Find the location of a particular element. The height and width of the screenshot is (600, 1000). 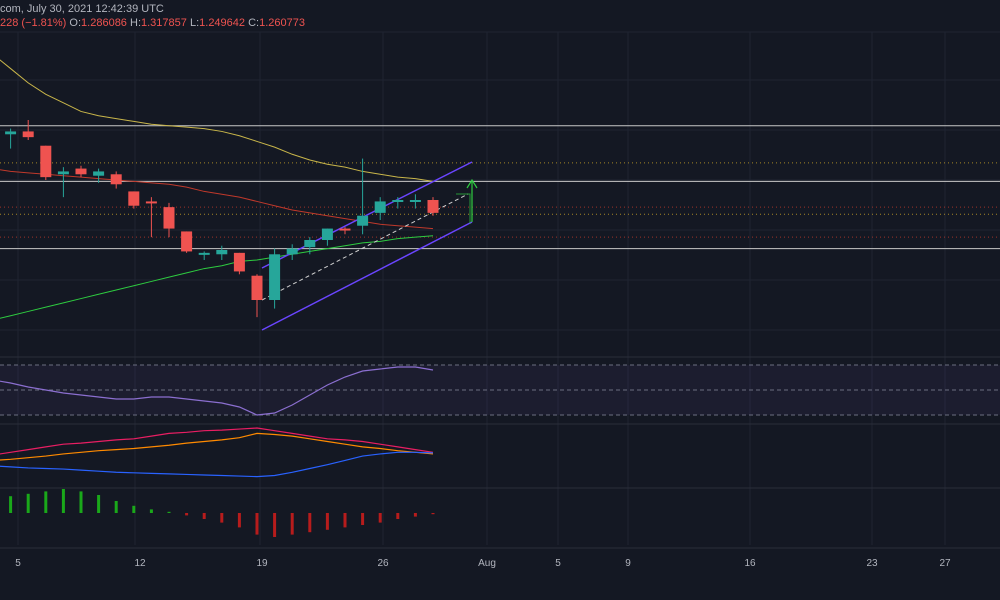

x-axis-tick-label: 23 is located at coordinates (872, 563).